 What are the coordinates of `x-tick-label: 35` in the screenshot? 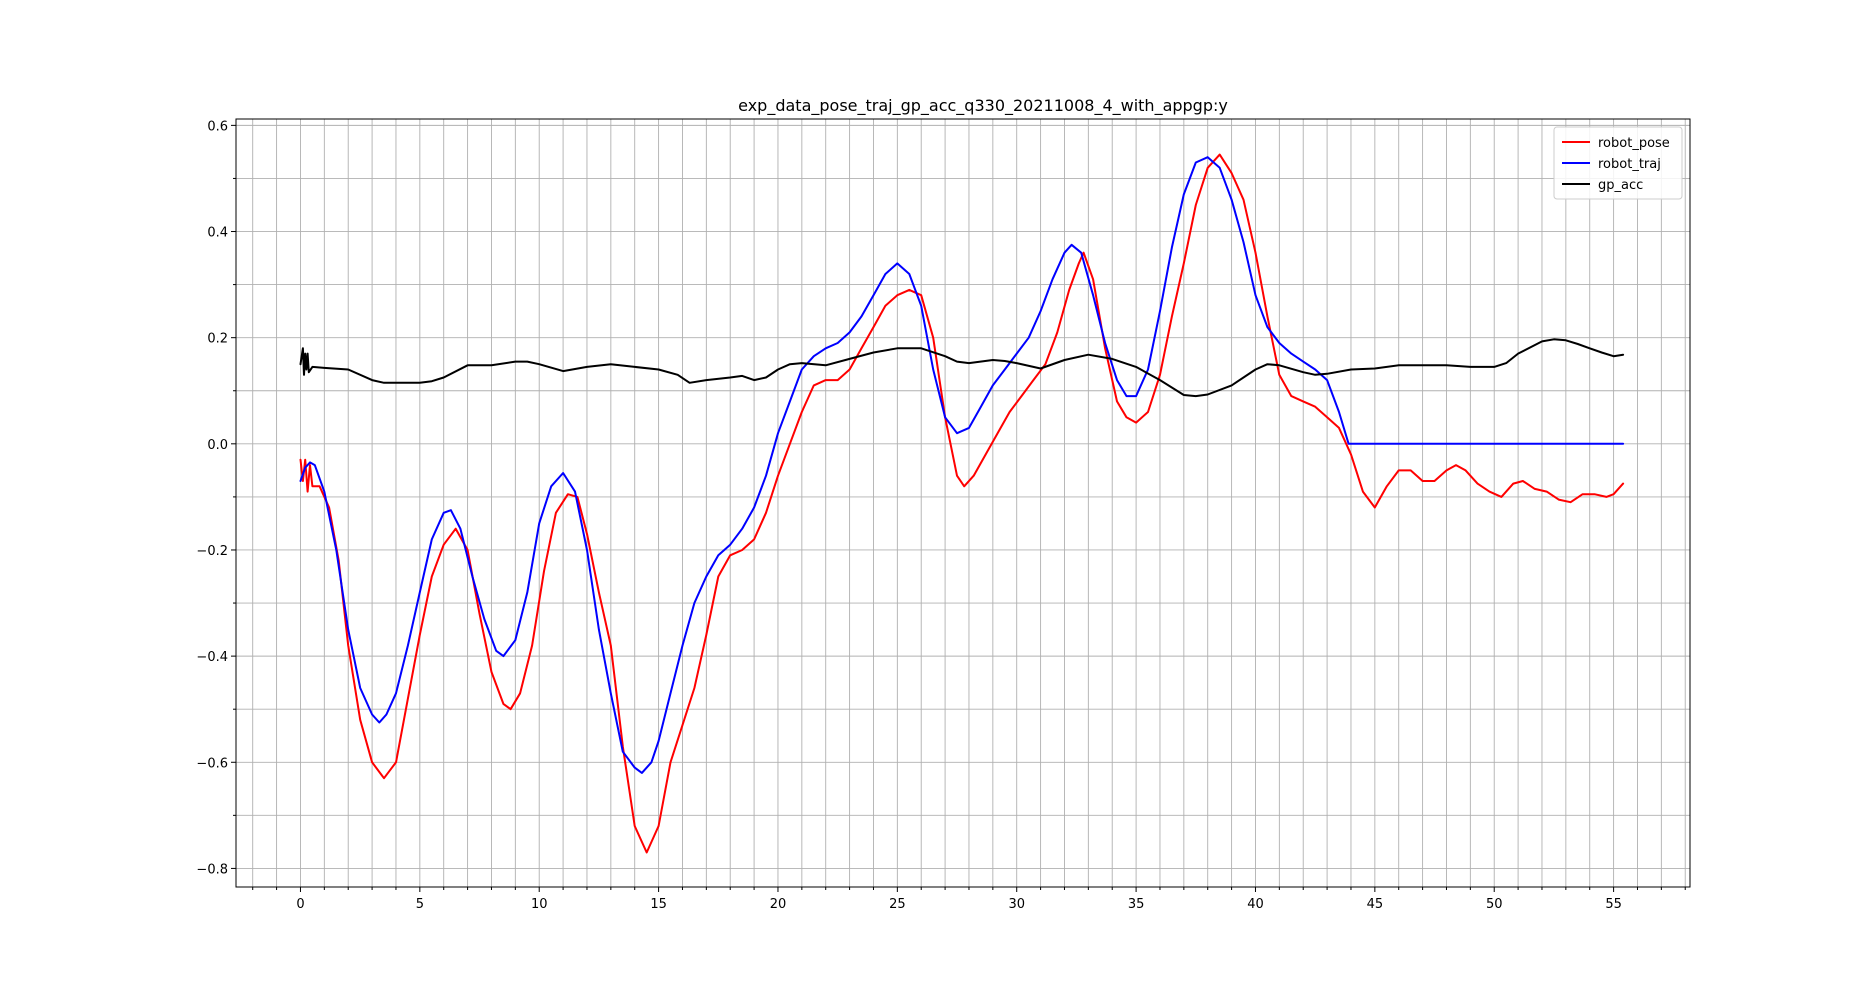 It's located at (1136, 904).